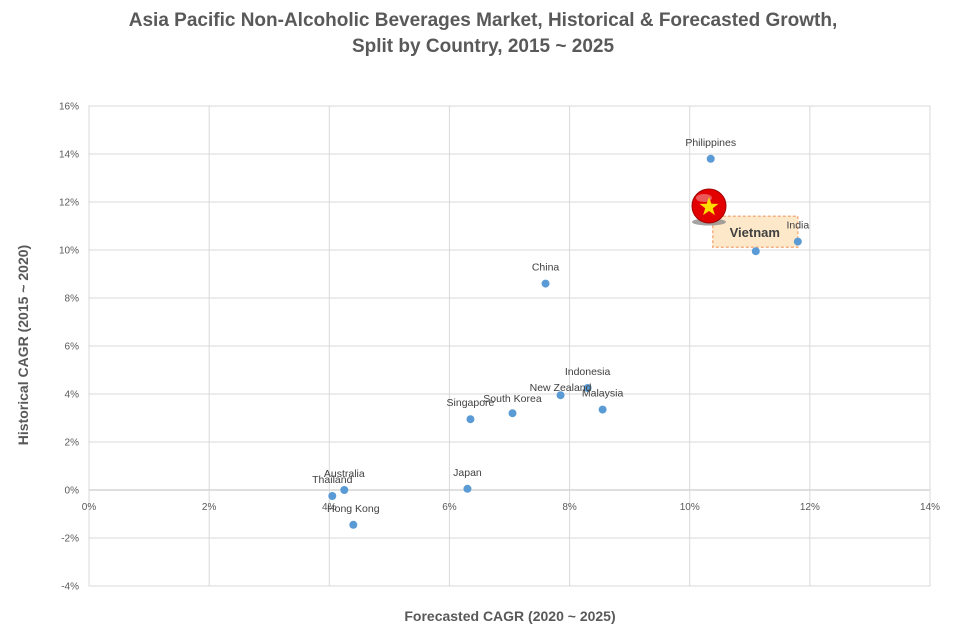 The image size is (966, 637). What do you see at coordinates (23, 345) in the screenshot?
I see `y-axis-label: Historical CAGR (2015 ~ 2020)` at bounding box center [23, 345].